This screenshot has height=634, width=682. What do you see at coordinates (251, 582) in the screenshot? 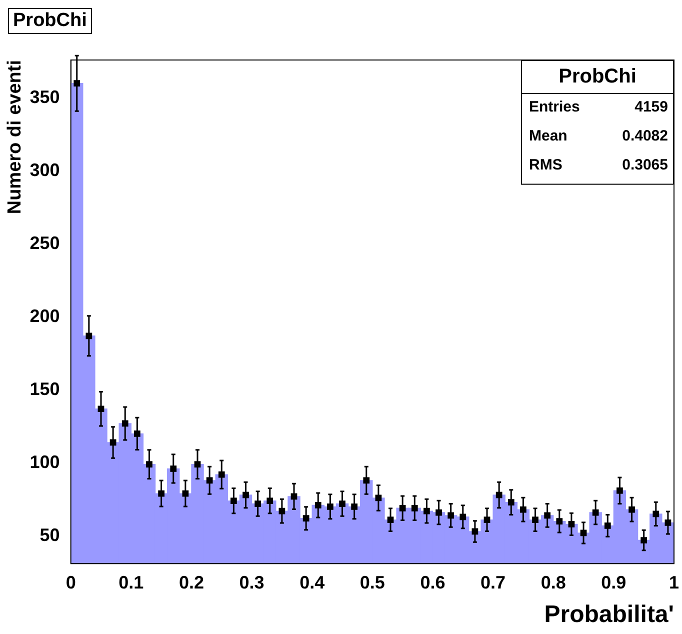
I see `x-tick-label: 0.3` at bounding box center [251, 582].